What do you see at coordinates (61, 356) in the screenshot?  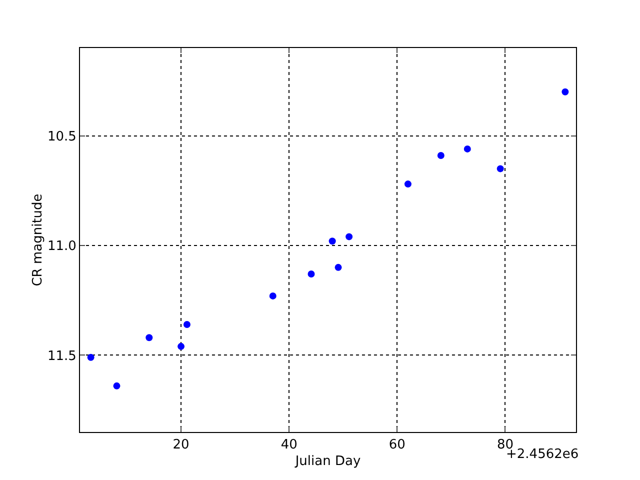 I see `y-tick-label: 11.5` at bounding box center [61, 356].